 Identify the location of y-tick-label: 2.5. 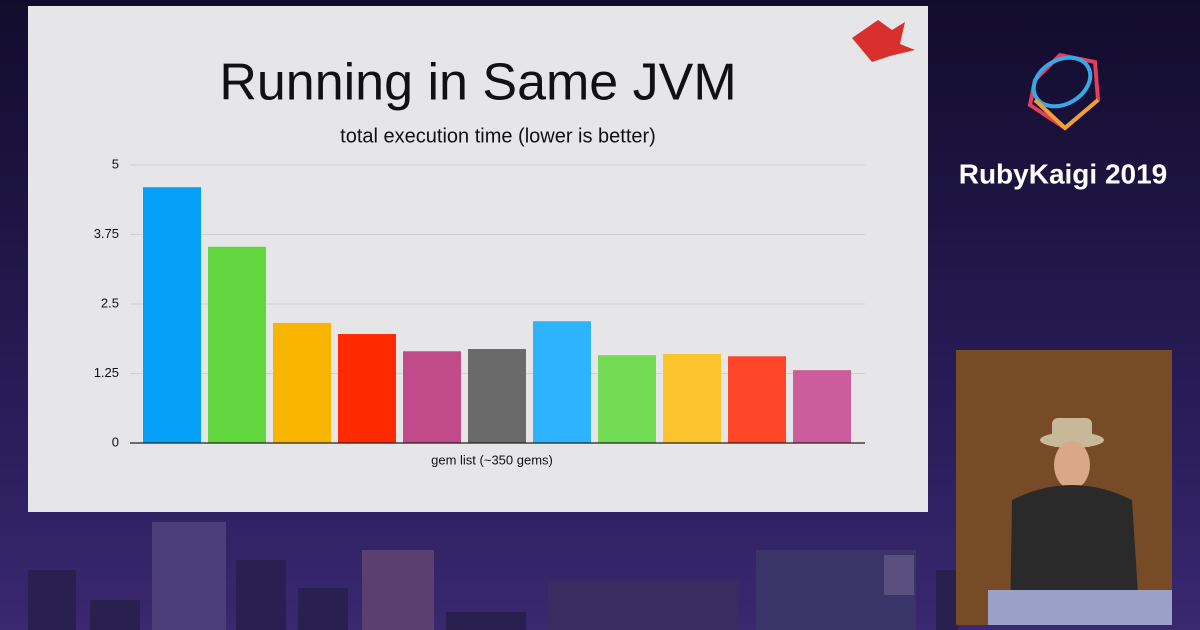
(110, 302).